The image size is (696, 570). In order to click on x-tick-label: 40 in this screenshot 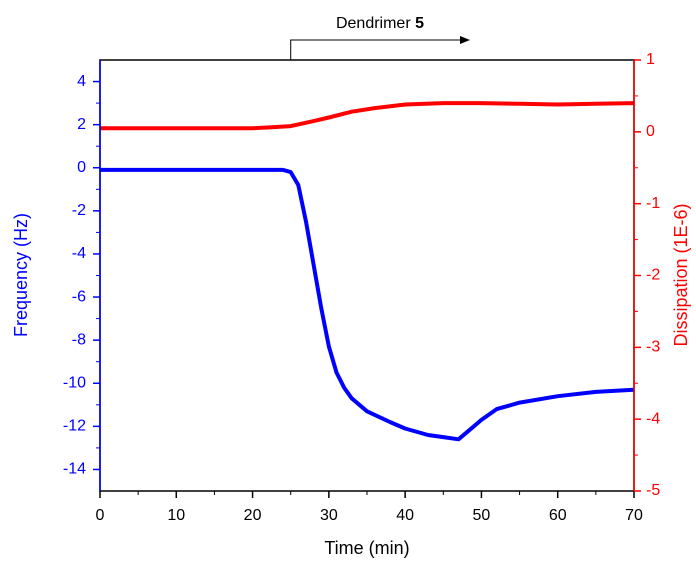, I will do `click(405, 515)`.